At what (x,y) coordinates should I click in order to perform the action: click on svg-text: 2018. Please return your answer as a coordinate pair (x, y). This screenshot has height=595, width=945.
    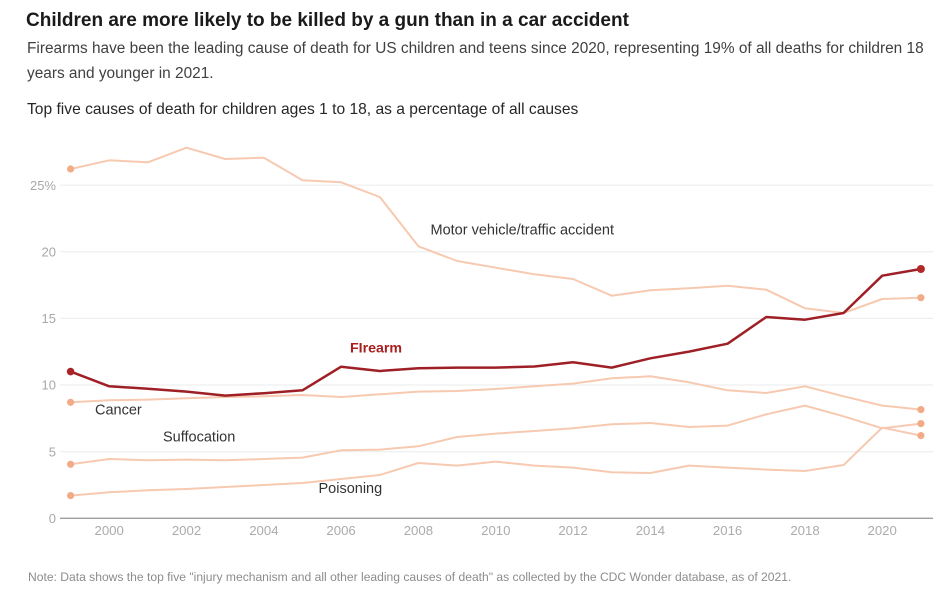
    Looking at the image, I should click on (804, 530).